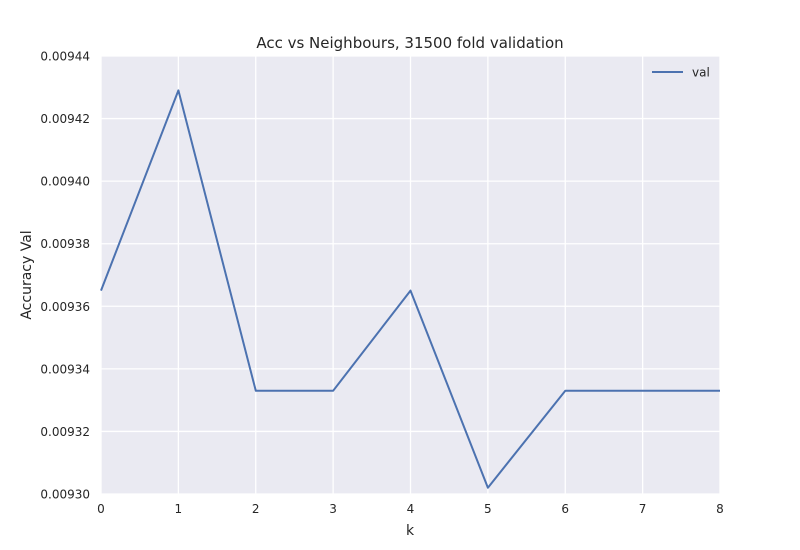 The height and width of the screenshot is (550, 800). Describe the element at coordinates (409, 43) in the screenshot. I see `chart-title: Acc vs Neighbours, 31500 fold validation` at that location.